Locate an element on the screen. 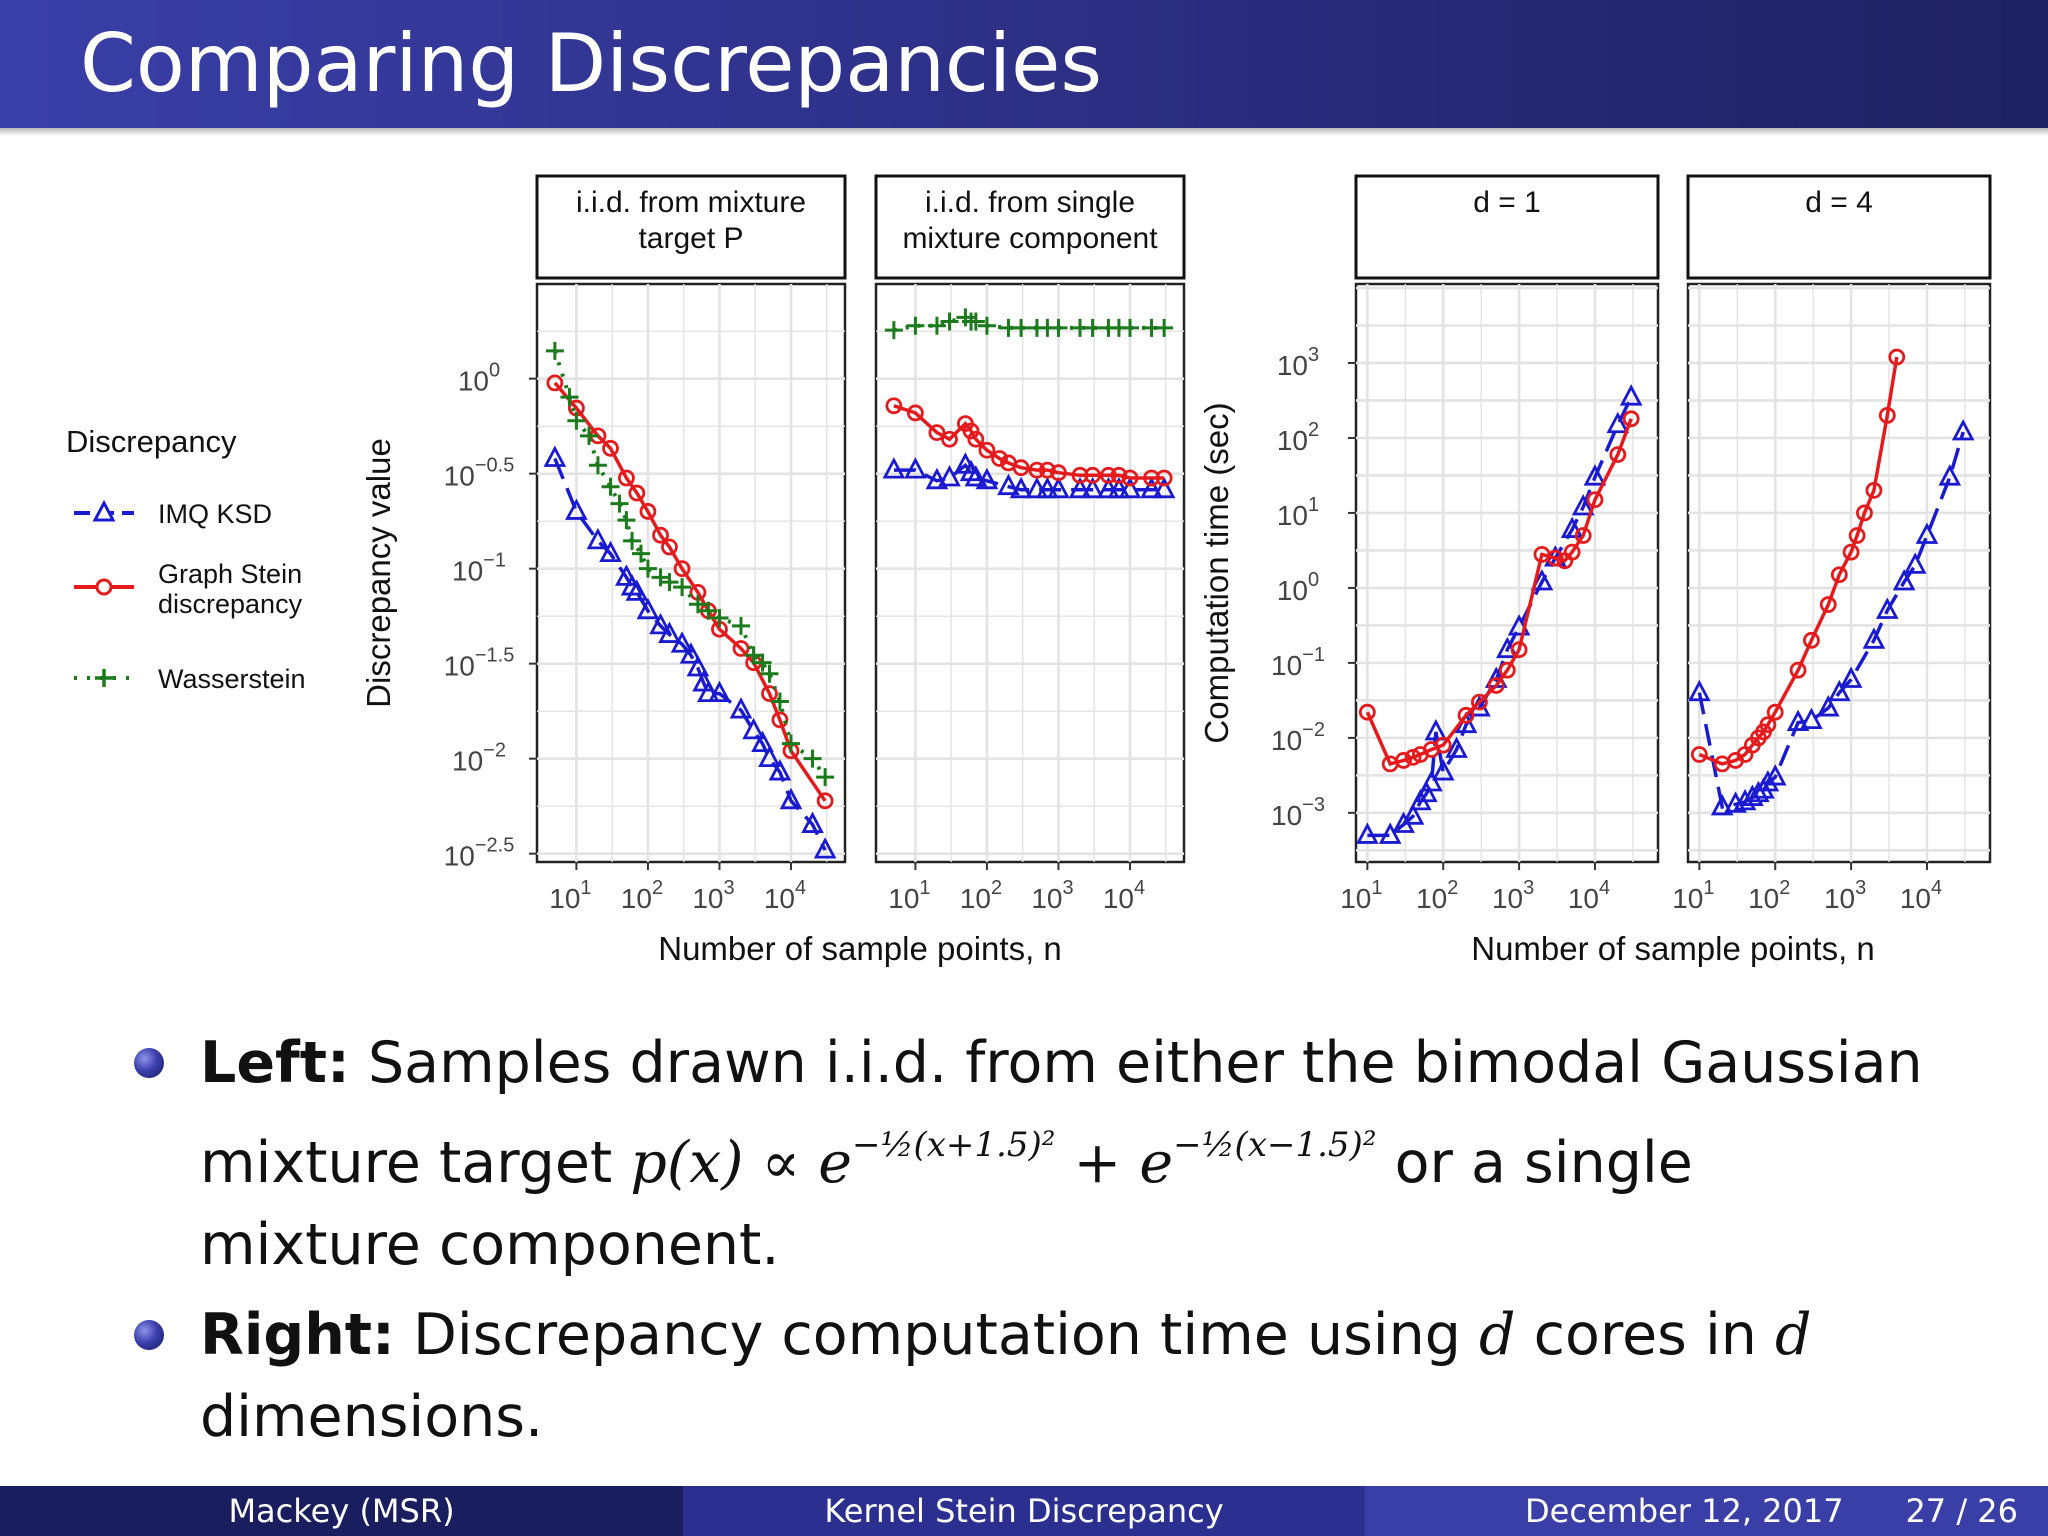  grid is located at coordinates (1030, 573).